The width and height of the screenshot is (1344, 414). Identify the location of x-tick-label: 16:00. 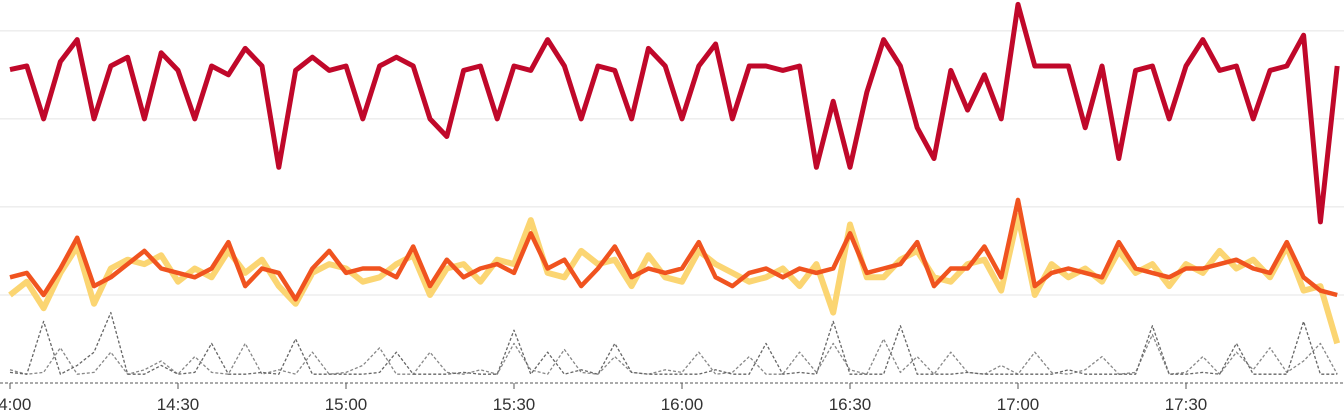
(682, 404).